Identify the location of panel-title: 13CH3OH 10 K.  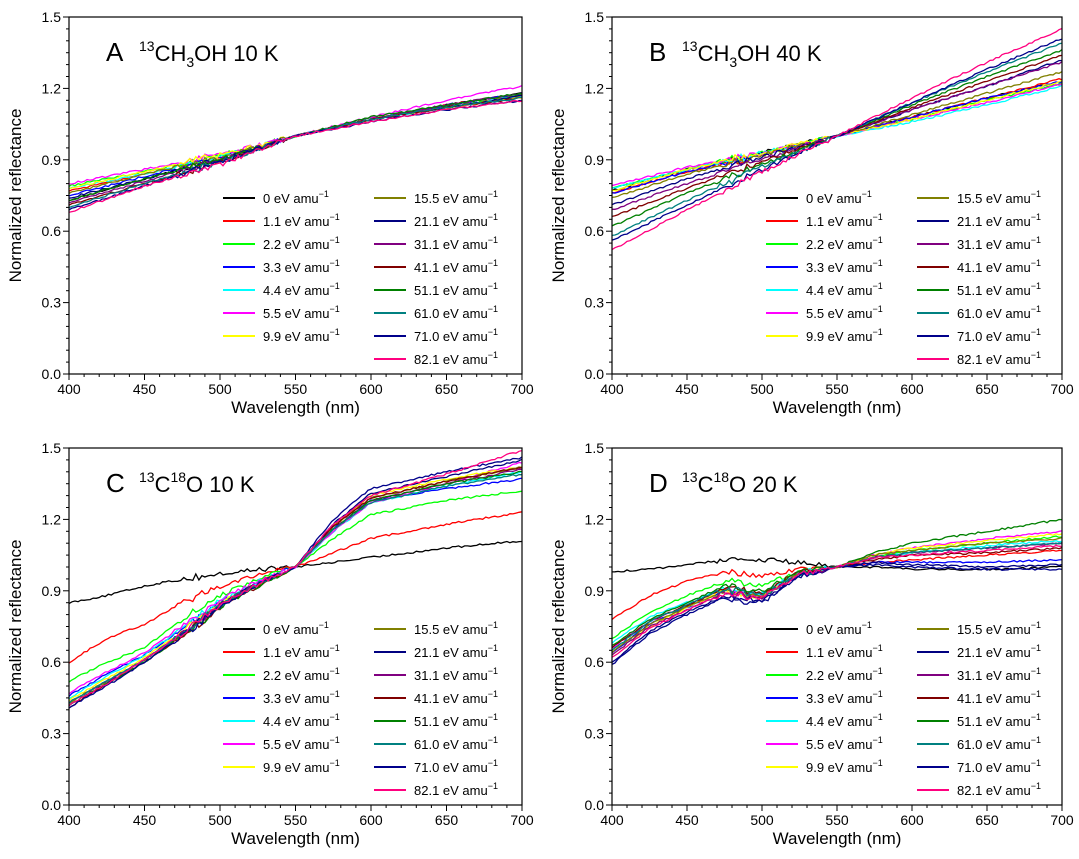
(209, 54).